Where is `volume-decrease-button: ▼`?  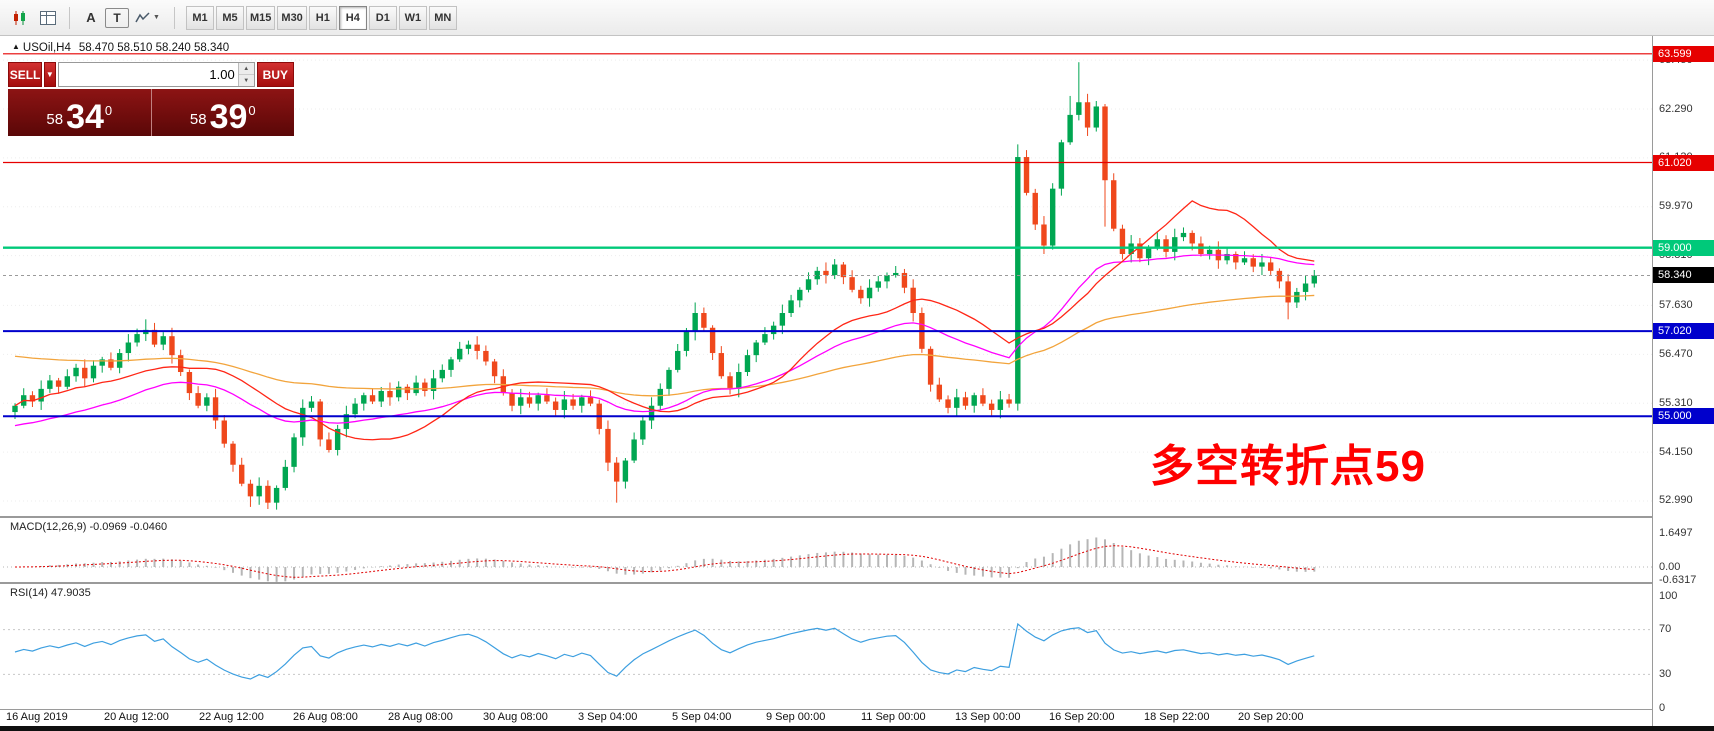
volume-decrease-button: ▼ is located at coordinates (246, 80).